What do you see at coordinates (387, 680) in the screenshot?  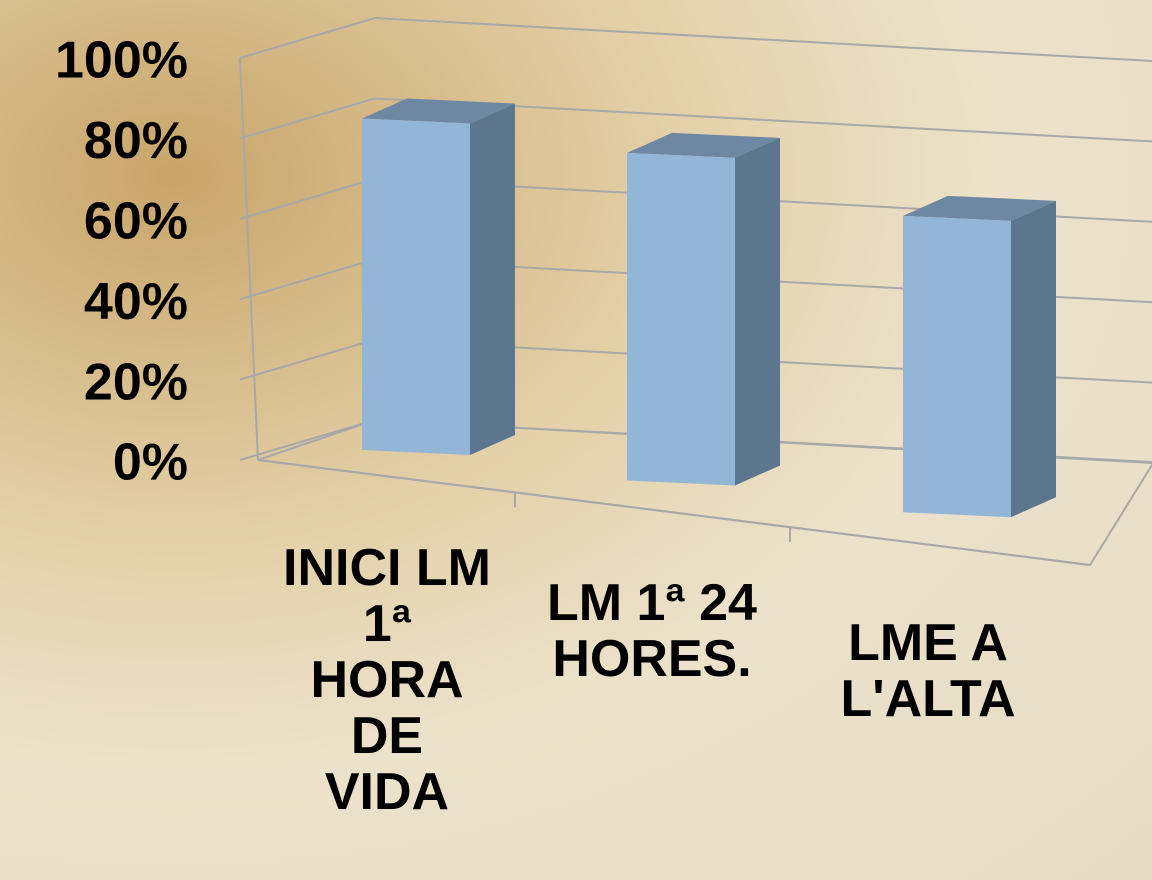 I see `x-tick-label: INICI LM 1ª HORA DE VIDA` at bounding box center [387, 680].